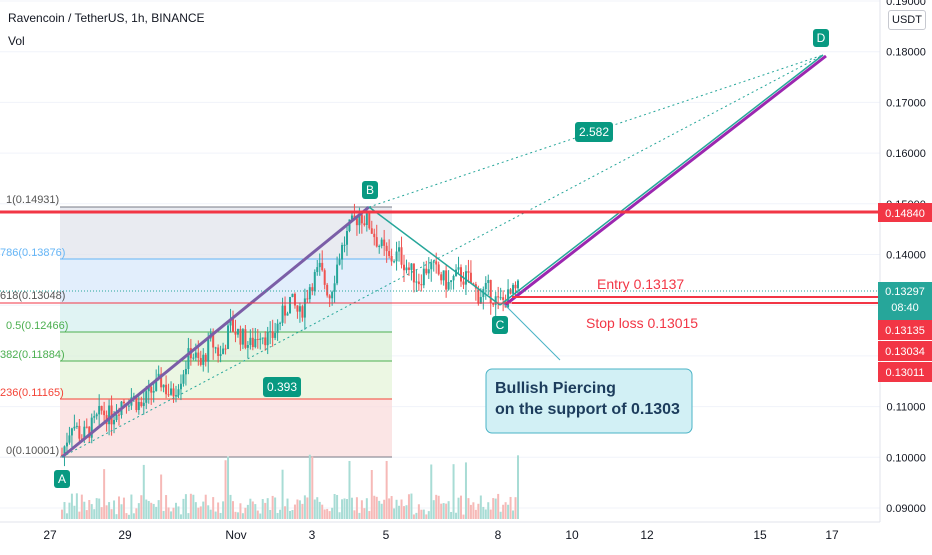 The image size is (932, 555). Describe the element at coordinates (32, 393) in the screenshot. I see `fib-label-0236: 236(0.11165)` at that location.